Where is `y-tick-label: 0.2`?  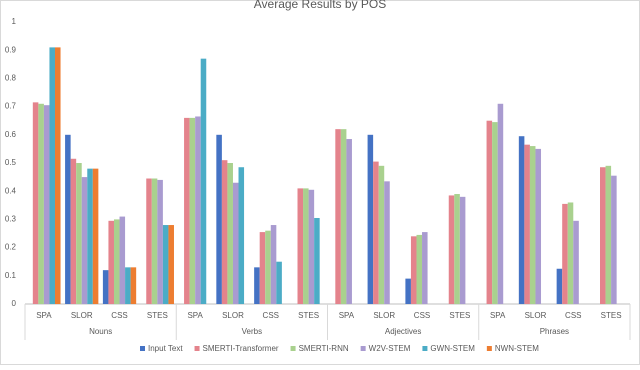
y-tick-label: 0.2 is located at coordinates (11, 247).